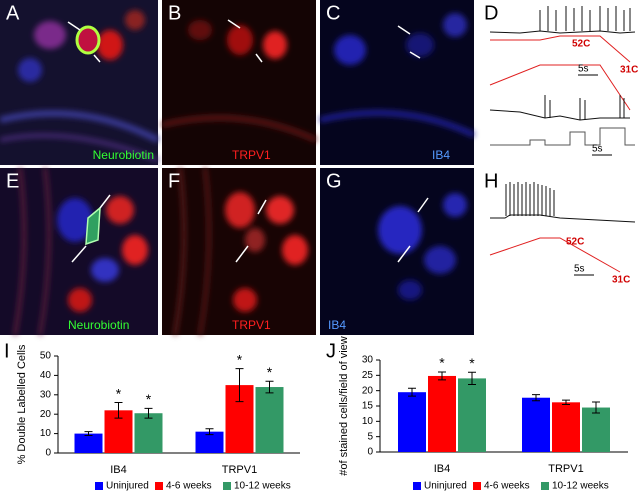  I want to click on panel-letter: A, so click(13, 13).